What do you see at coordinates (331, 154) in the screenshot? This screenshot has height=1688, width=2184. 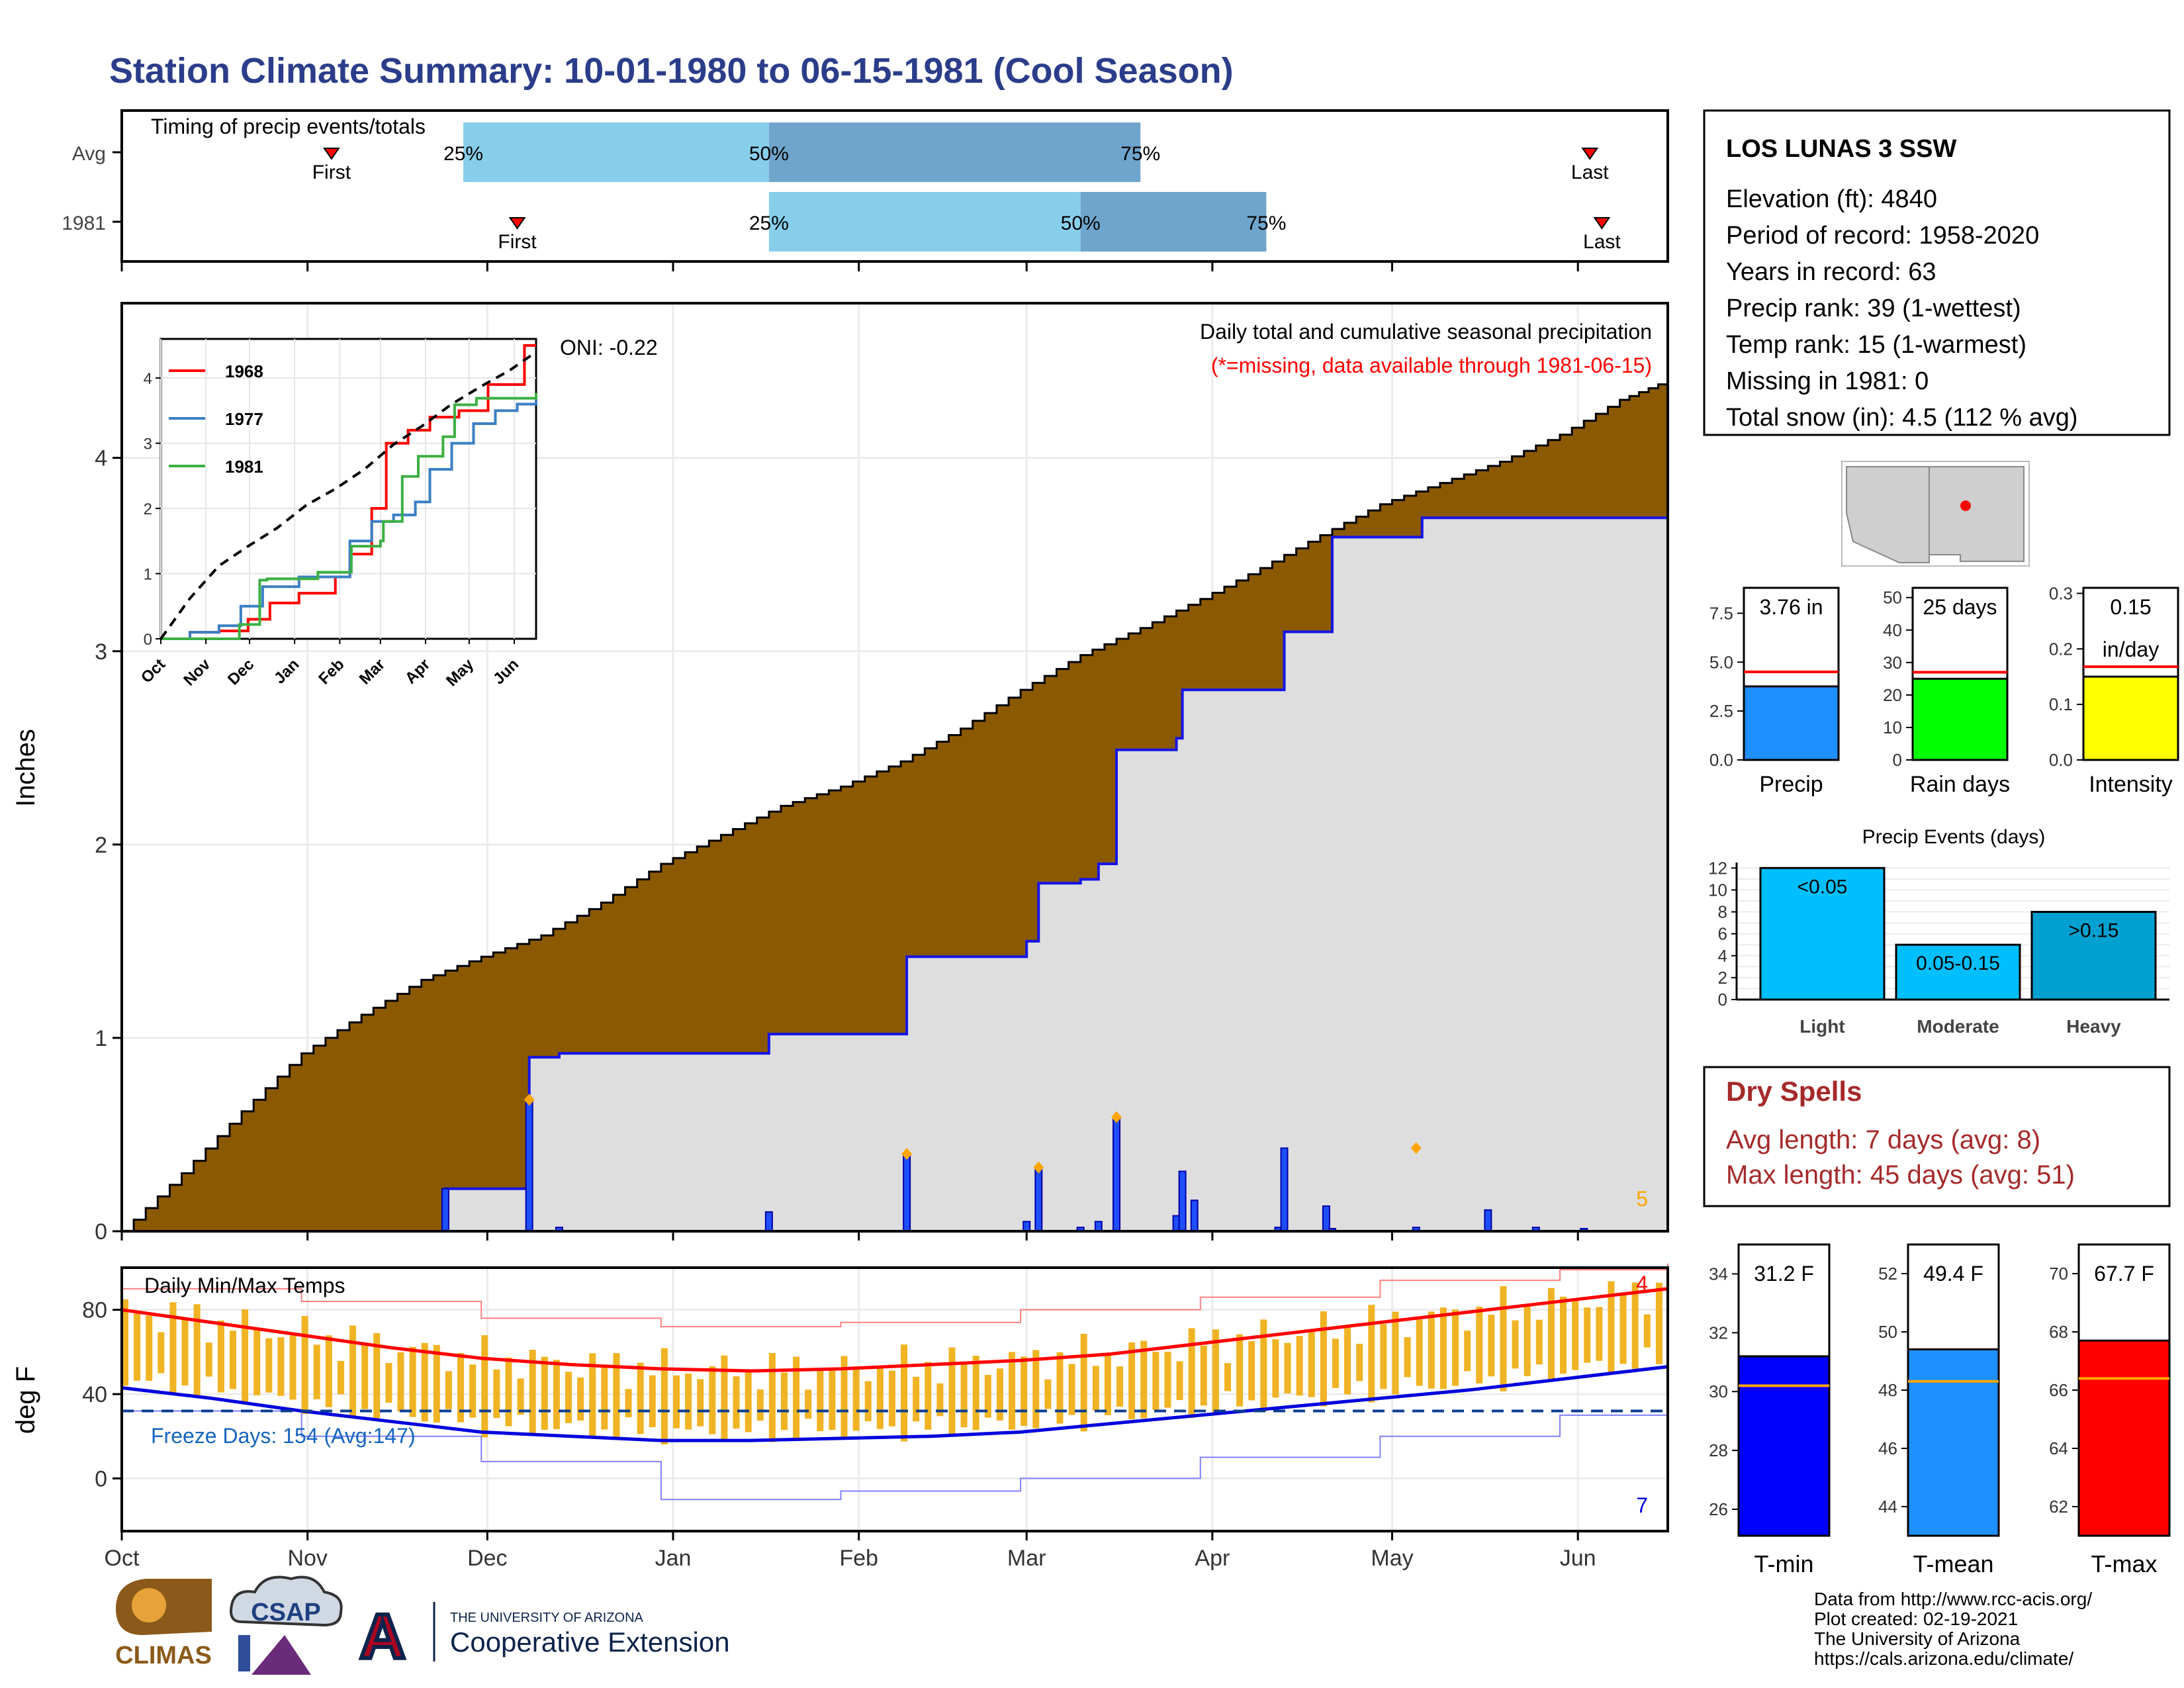 I see `timing-first-triangle` at bounding box center [331, 154].